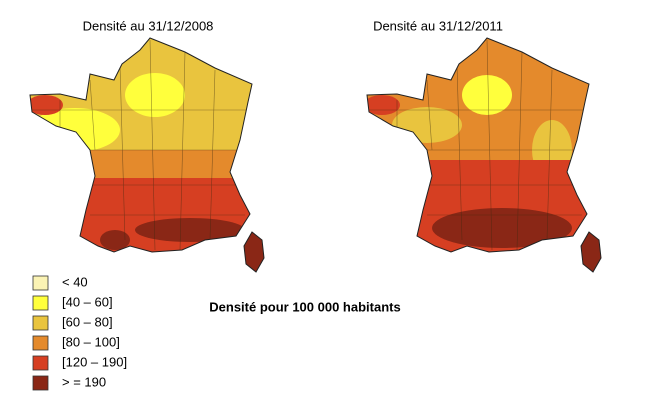 Image resolution: width=666 pixels, height=413 pixels. I want to click on legend-label: [40 – 60], so click(87, 301).